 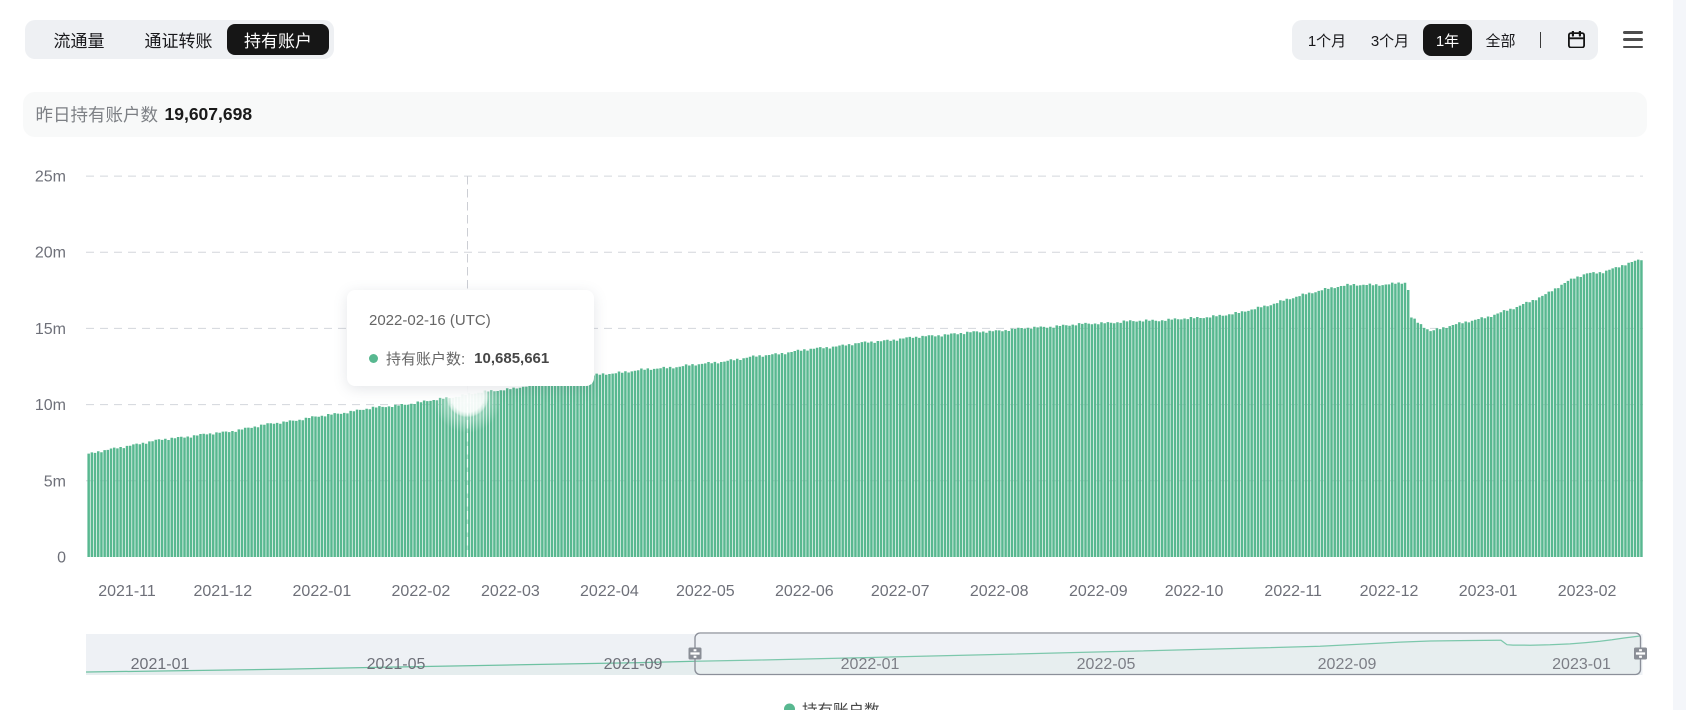 What do you see at coordinates (999, 591) in the screenshot?
I see `svg-text: 2022-08` at bounding box center [999, 591].